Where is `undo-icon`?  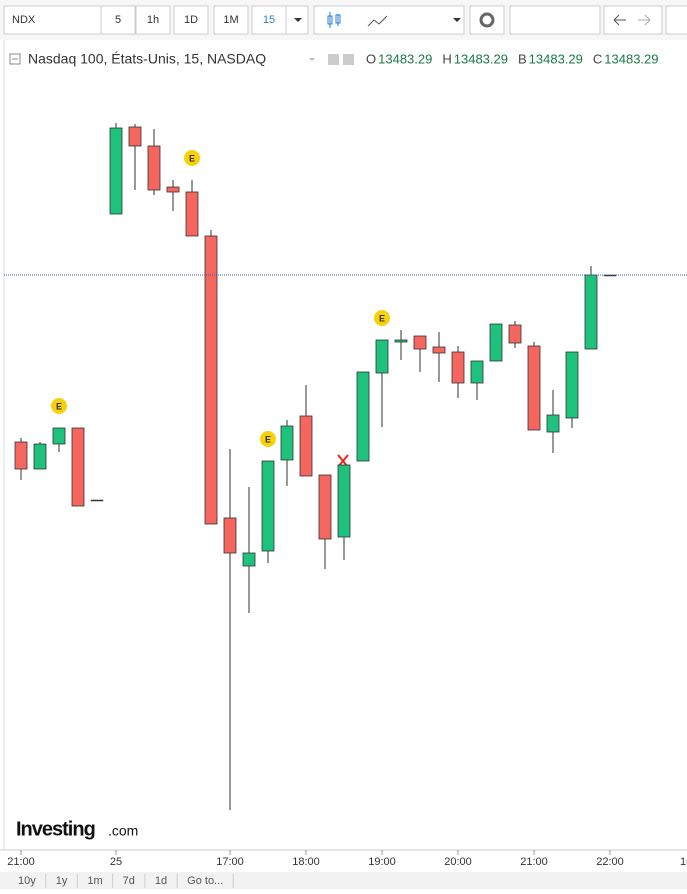 undo-icon is located at coordinates (619, 20).